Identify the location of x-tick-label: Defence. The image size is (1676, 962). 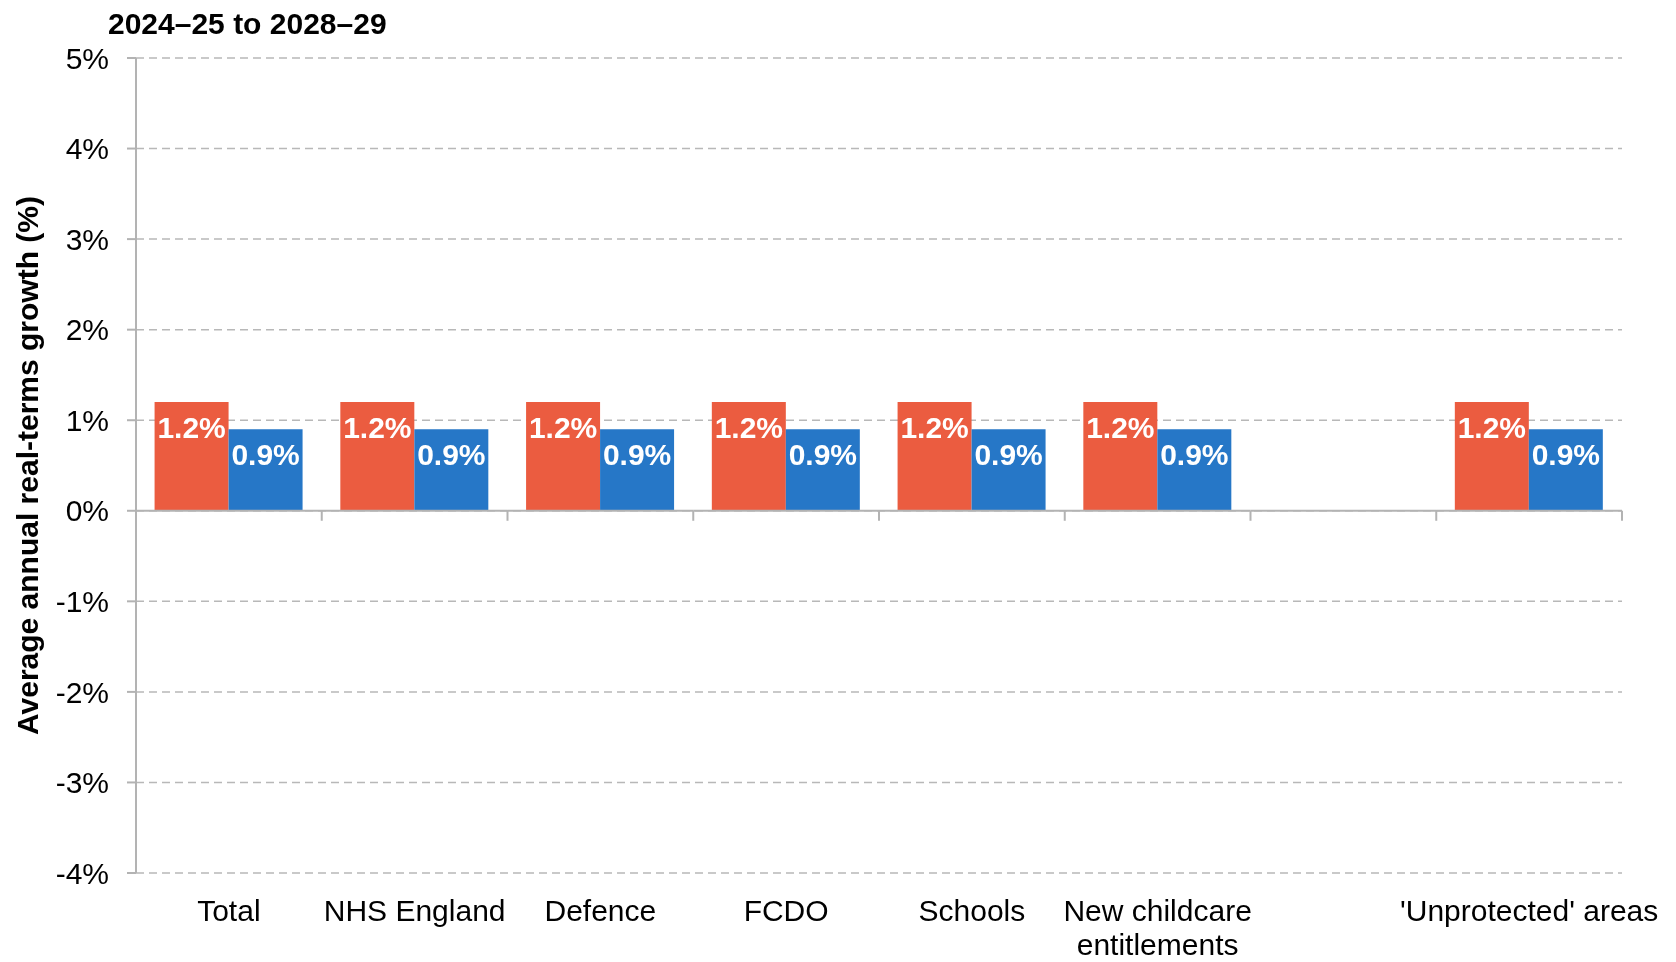
(600, 910).